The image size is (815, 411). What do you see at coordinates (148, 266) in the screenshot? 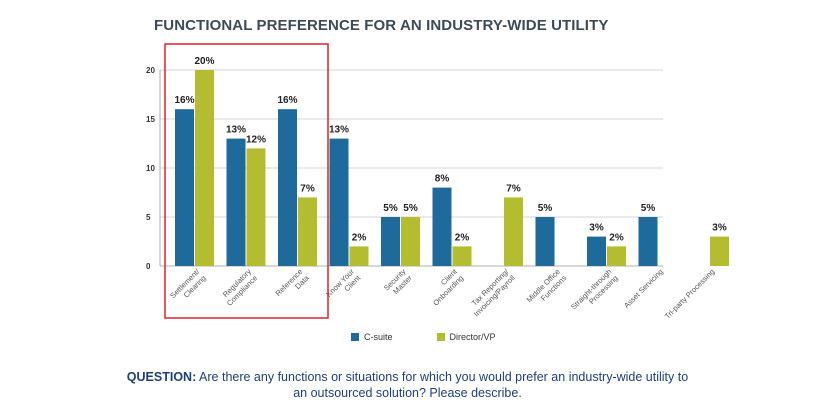
I see `y-tick-label: 0` at bounding box center [148, 266].